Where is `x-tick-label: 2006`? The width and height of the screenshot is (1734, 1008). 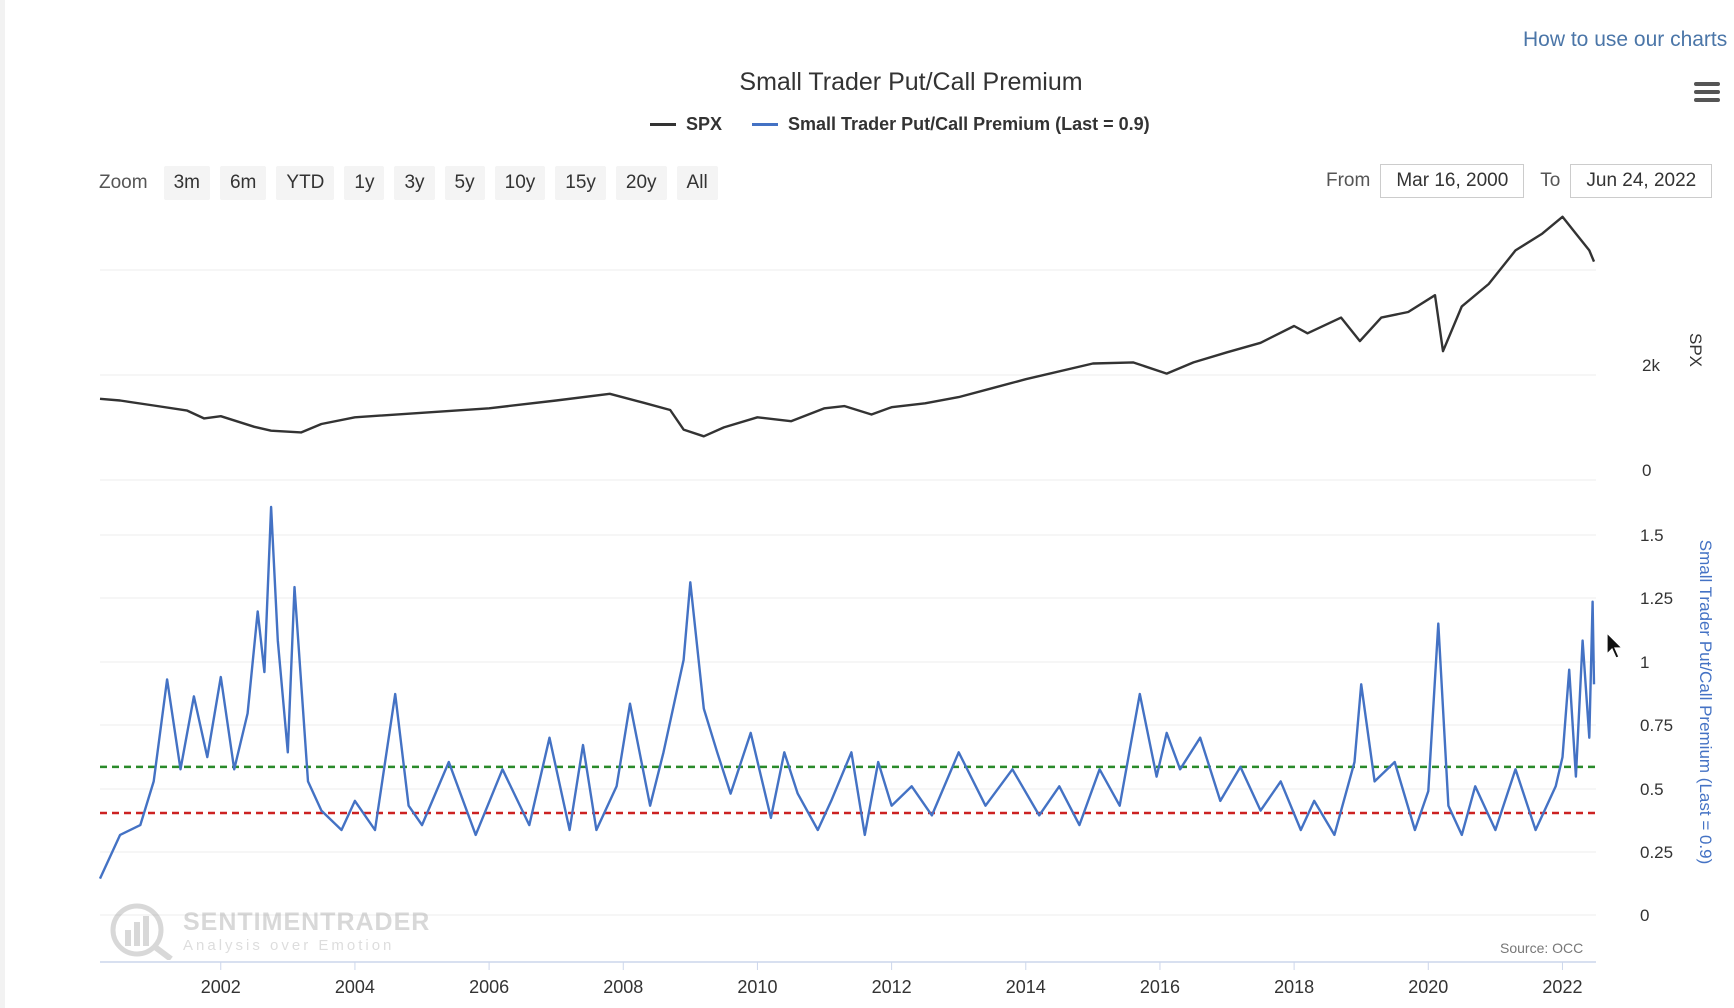
x-tick-label: 2006 is located at coordinates (489, 987).